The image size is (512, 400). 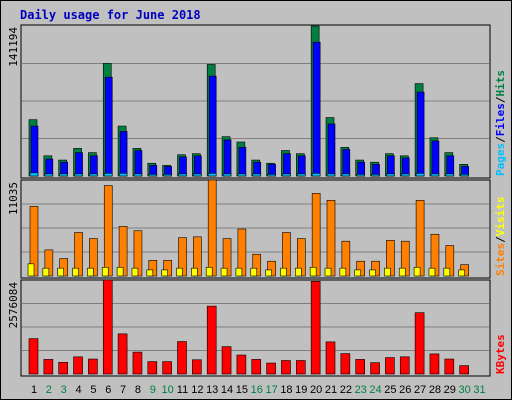 I want to click on x-tick-label: 27, so click(x=420, y=390).